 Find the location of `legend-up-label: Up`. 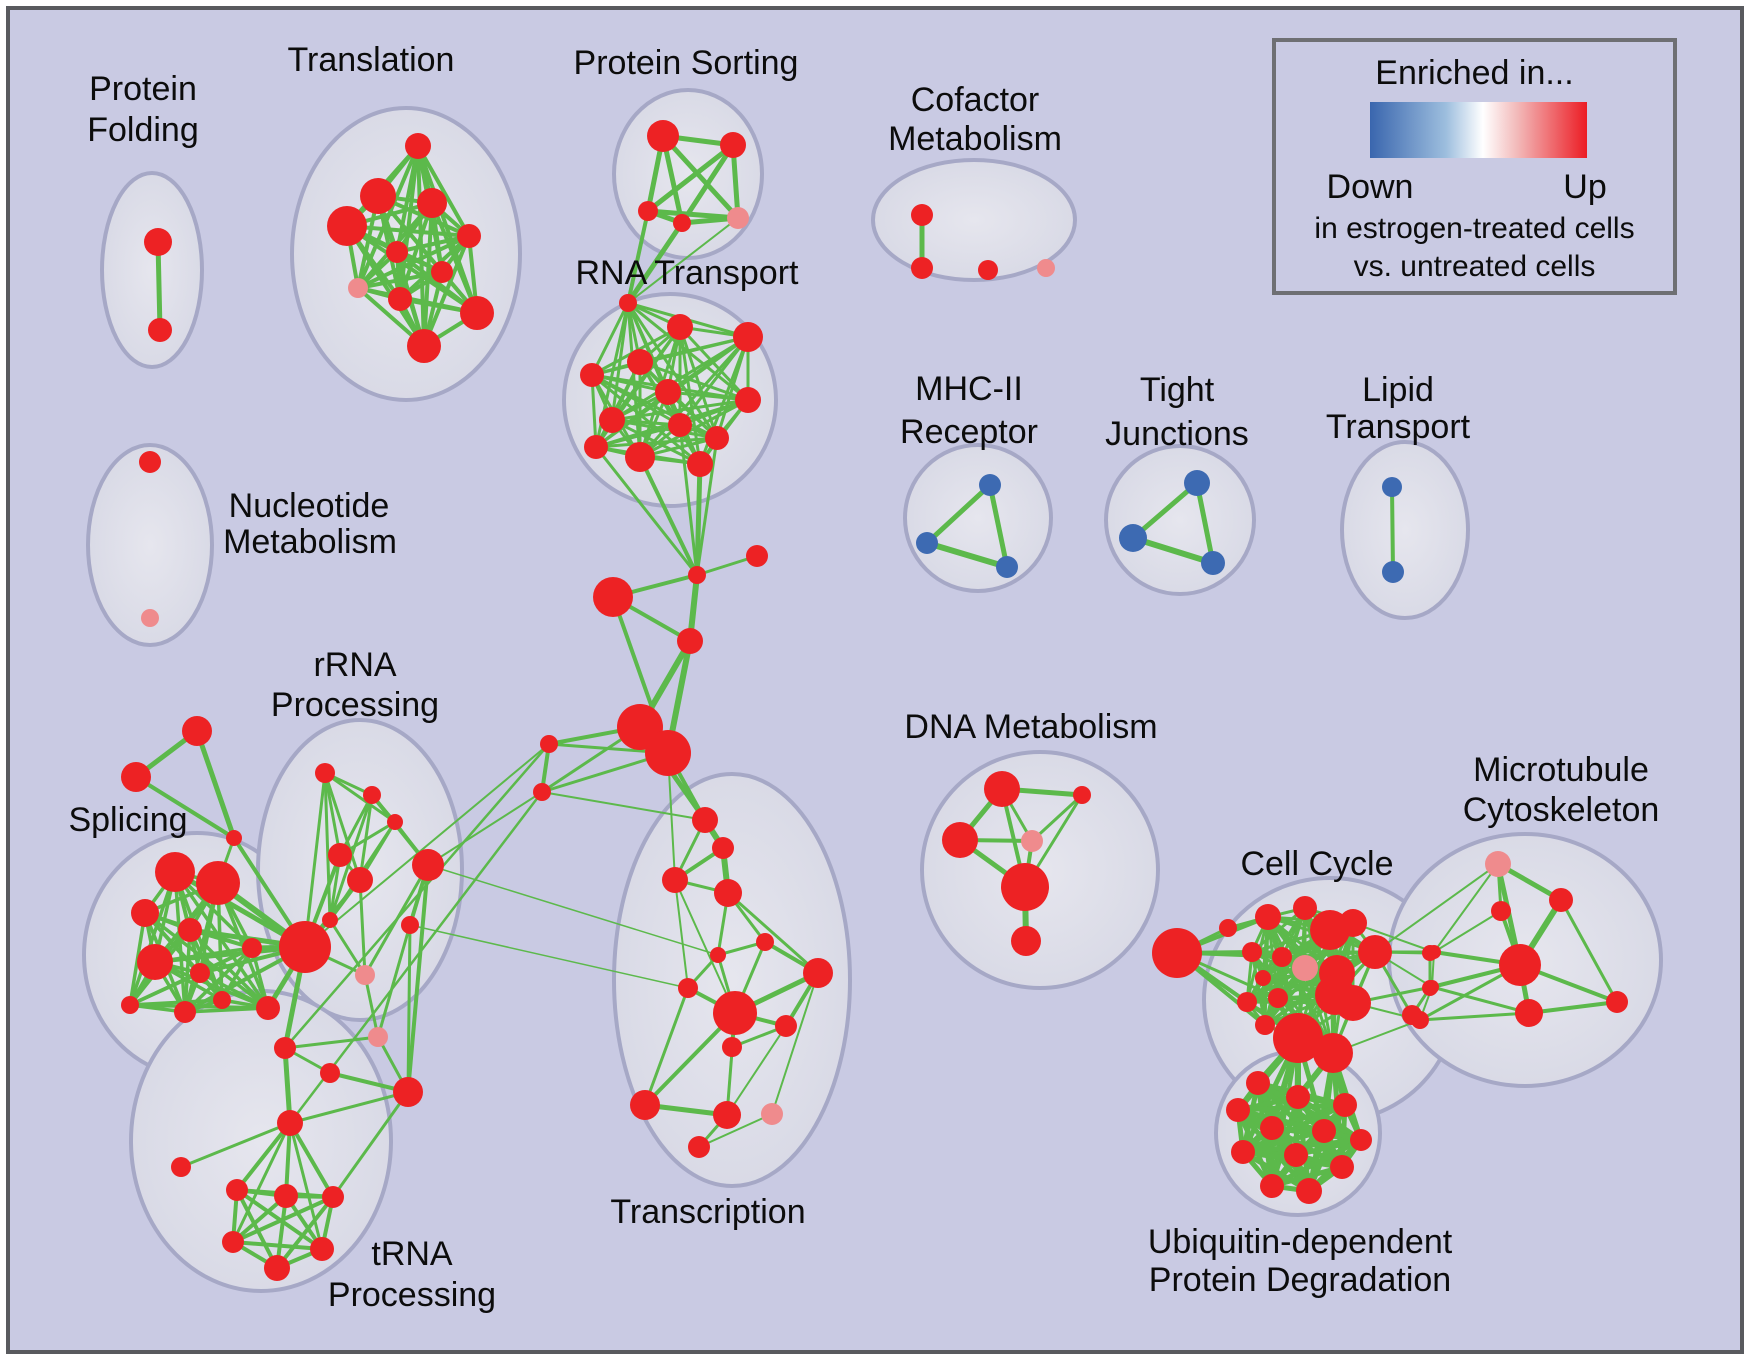

legend-up-label: Up is located at coordinates (1585, 187).